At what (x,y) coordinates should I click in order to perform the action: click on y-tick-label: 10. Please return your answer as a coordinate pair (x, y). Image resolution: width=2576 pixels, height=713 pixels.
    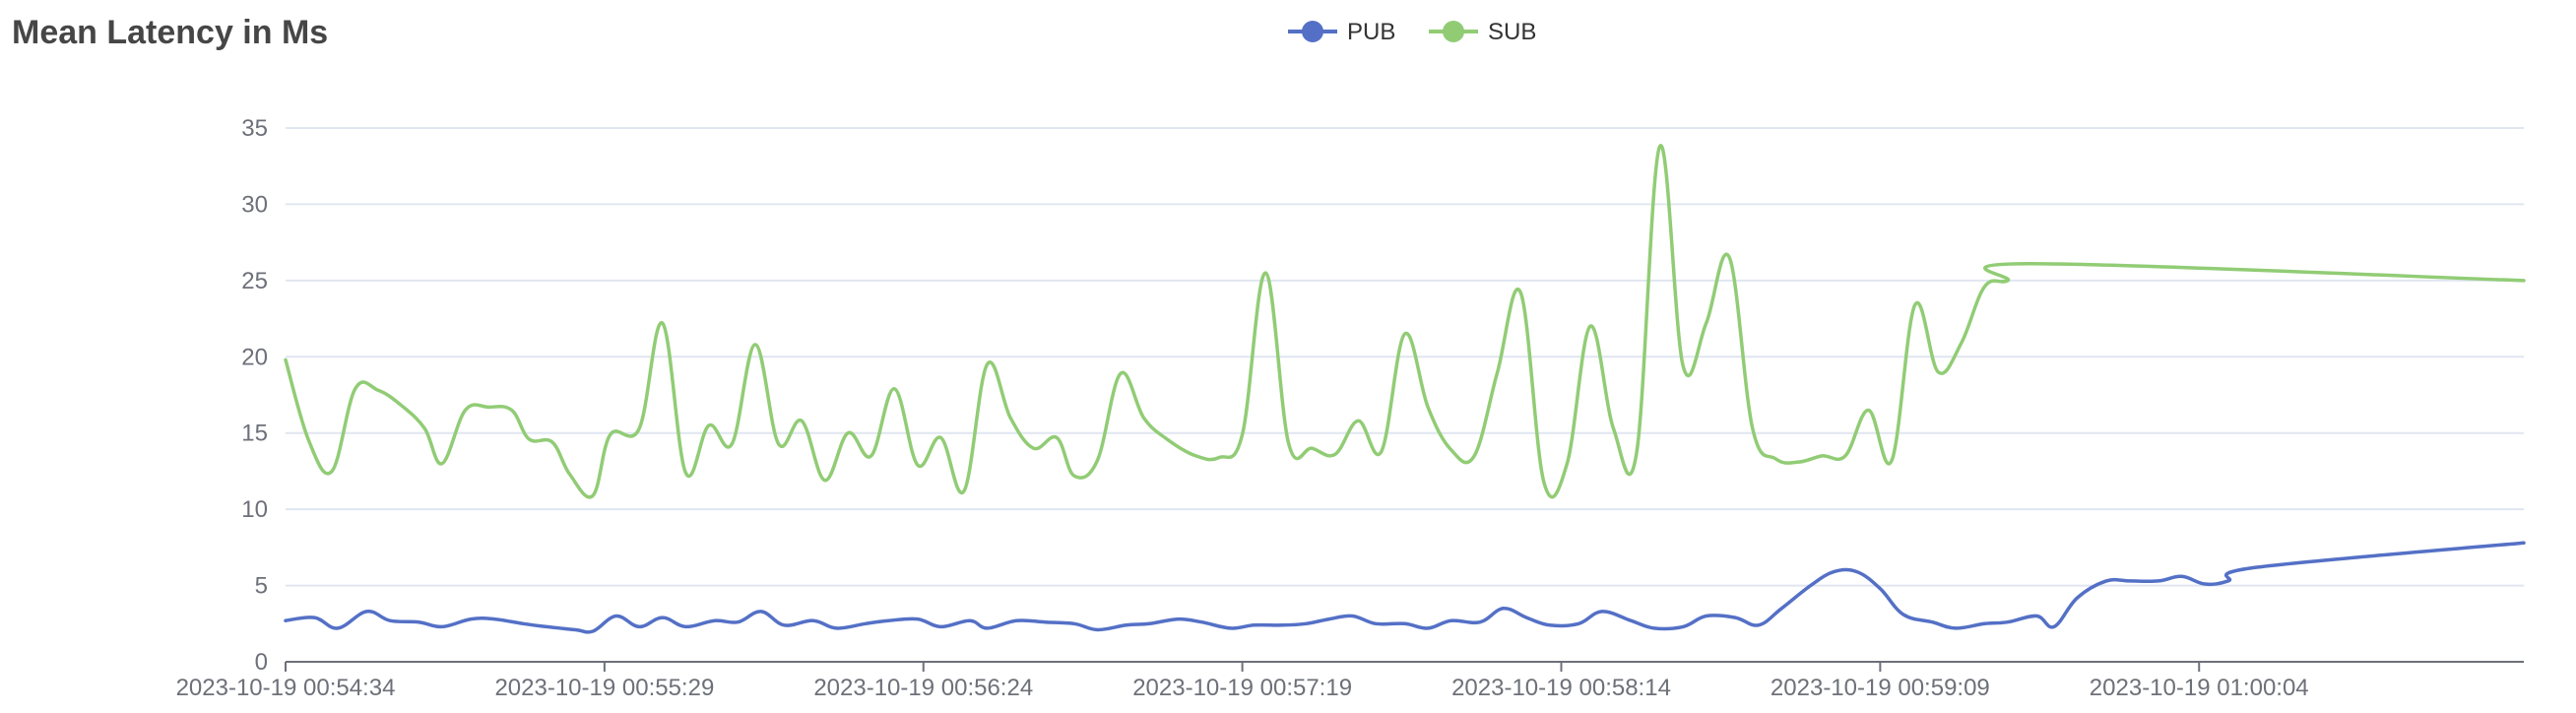
    Looking at the image, I should click on (254, 509).